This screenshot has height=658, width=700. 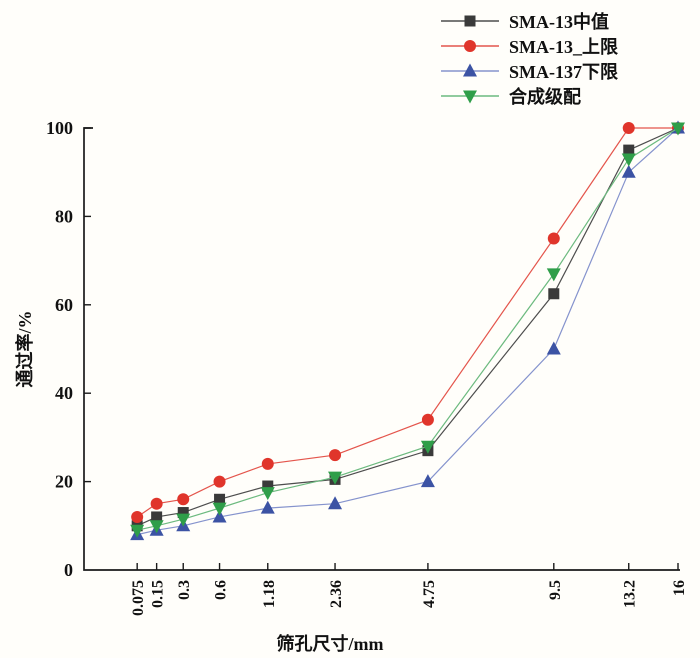 I want to click on x-tick-label: 16, so click(x=679, y=588).